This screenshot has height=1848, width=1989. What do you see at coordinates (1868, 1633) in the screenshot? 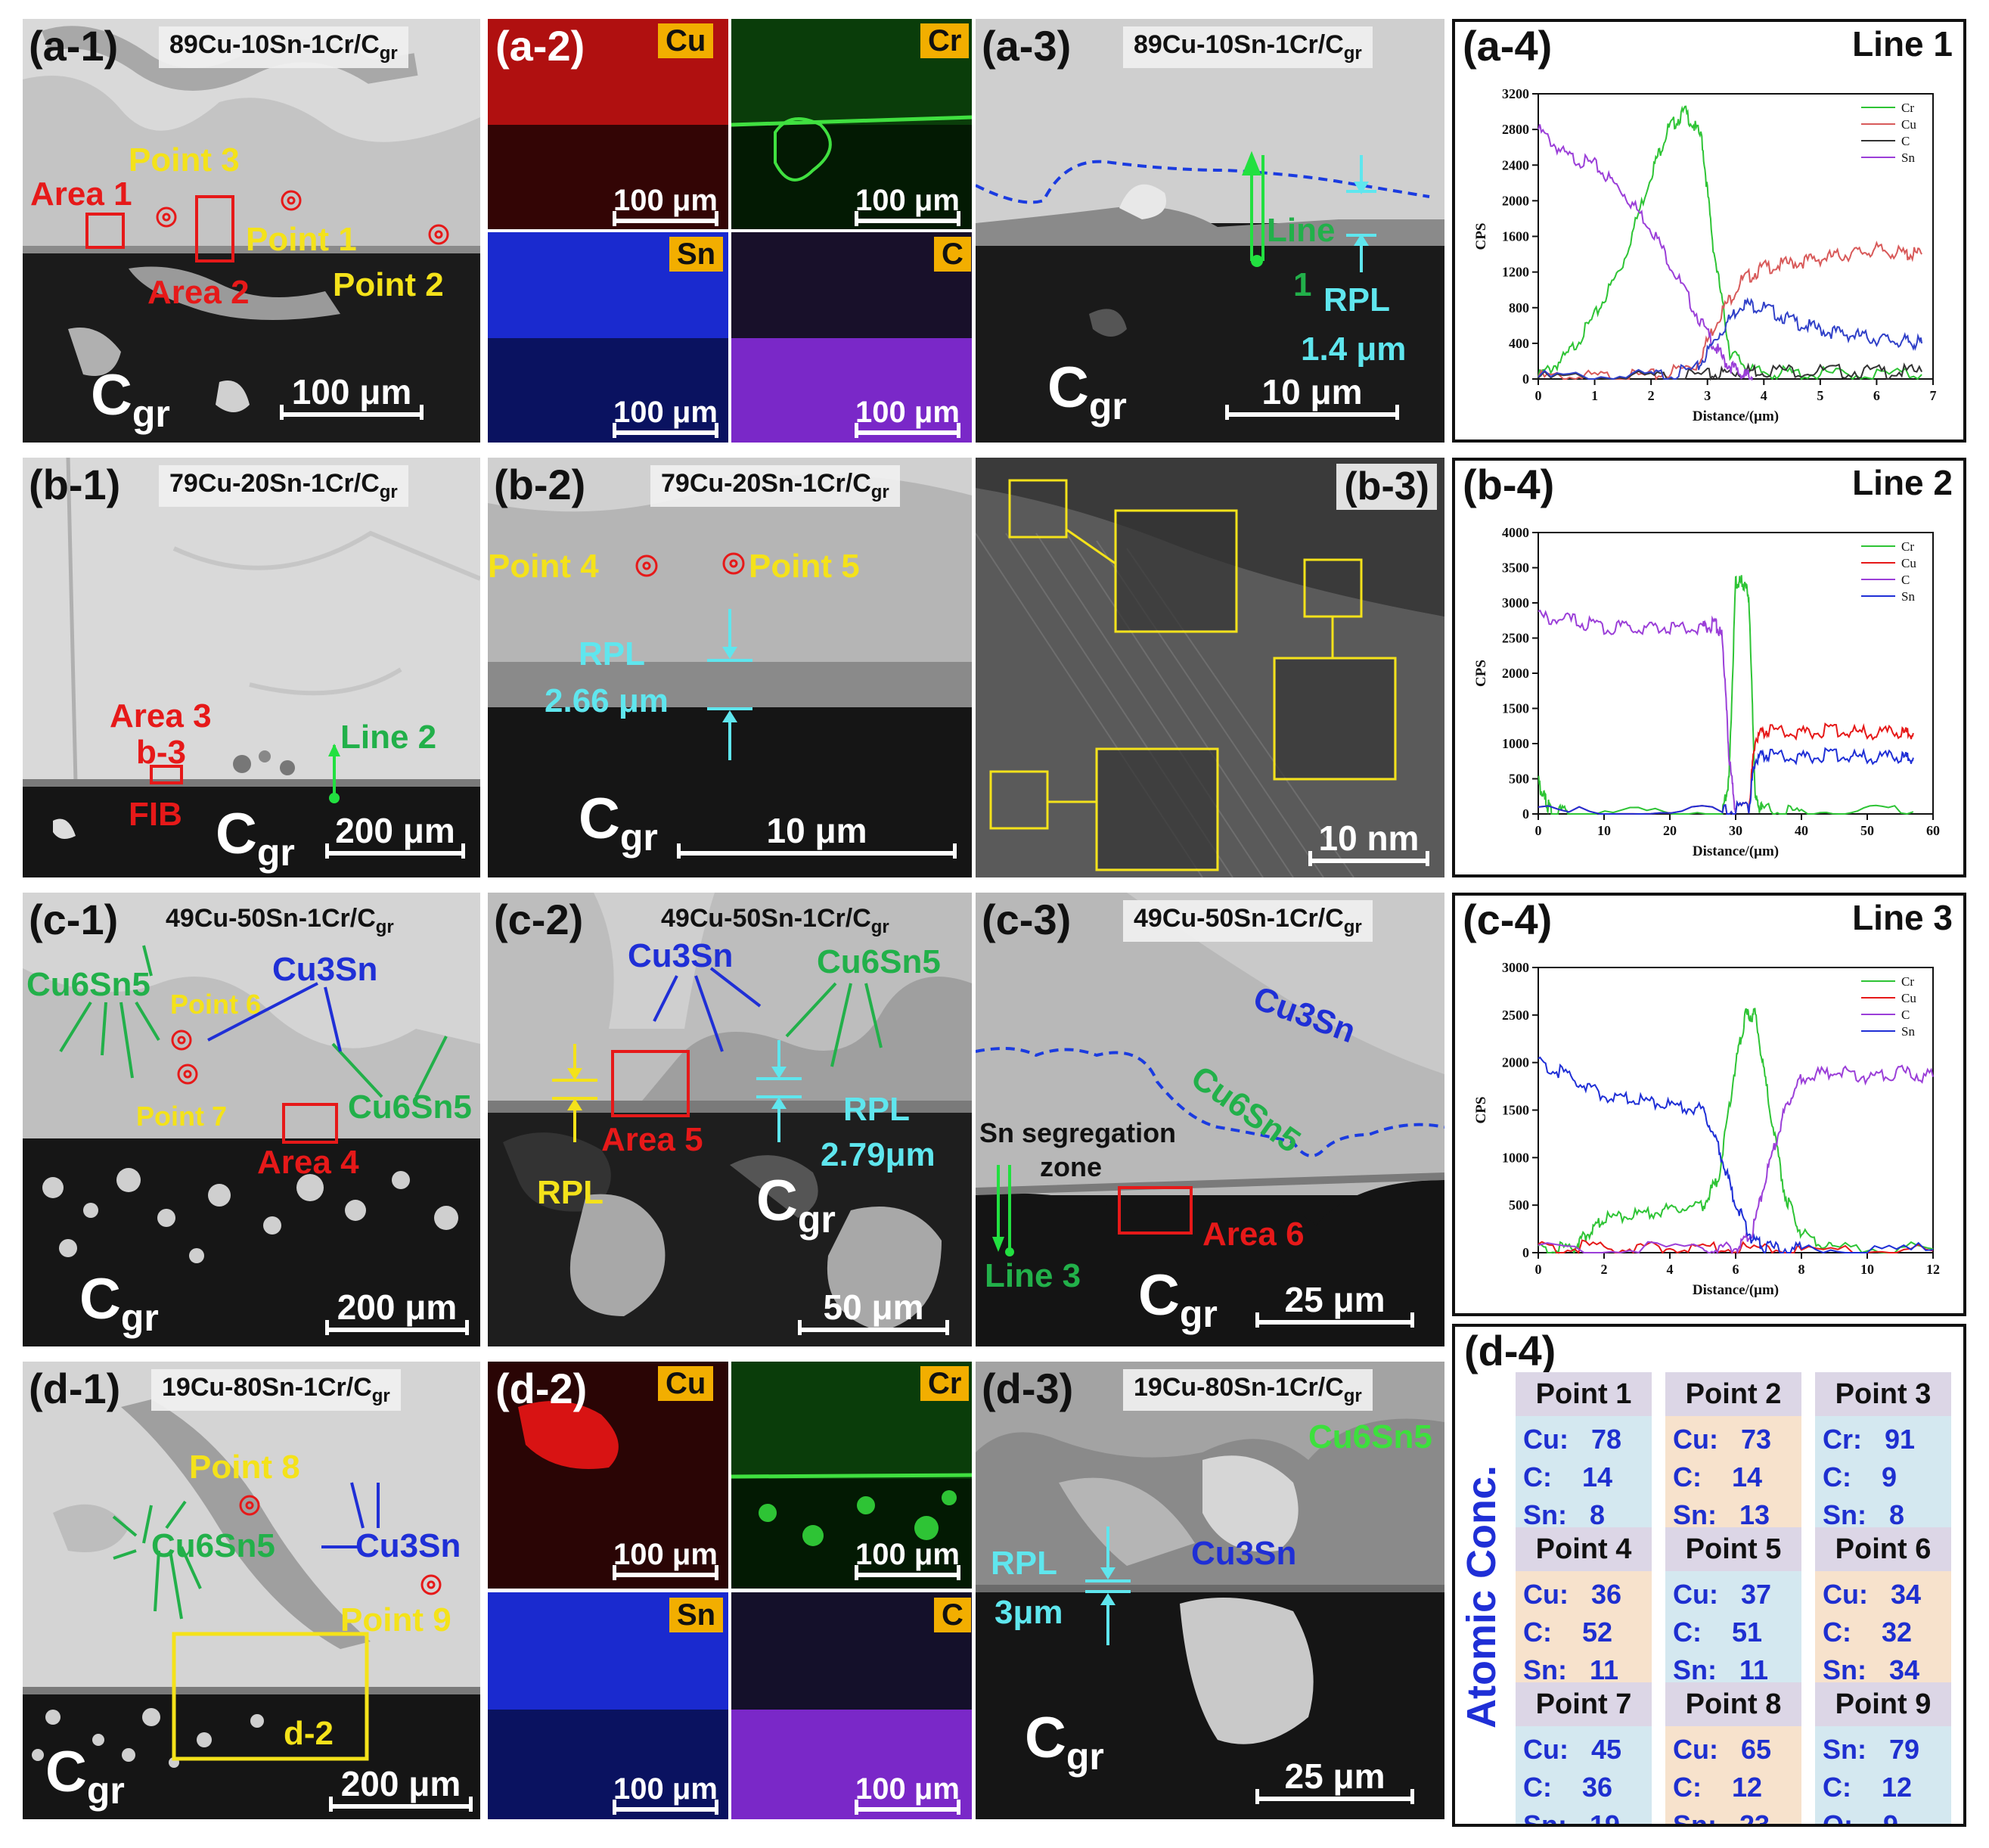
I see `element-value: C: 32` at bounding box center [1868, 1633].